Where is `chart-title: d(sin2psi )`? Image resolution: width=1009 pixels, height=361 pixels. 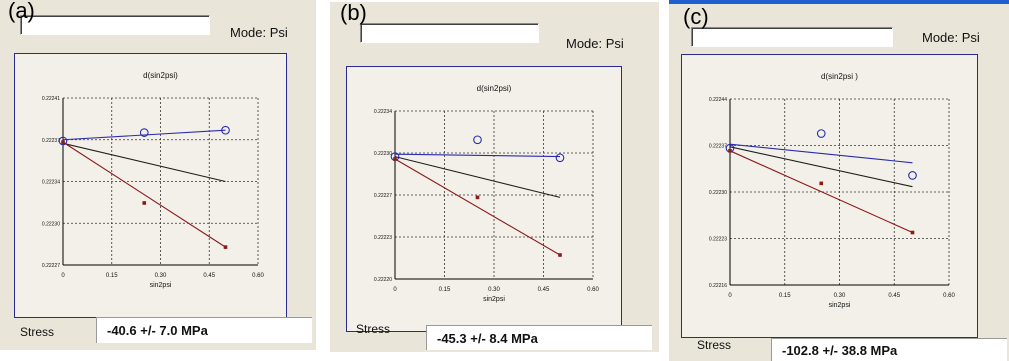
chart-title: d(sin2psi ) is located at coordinates (839, 76).